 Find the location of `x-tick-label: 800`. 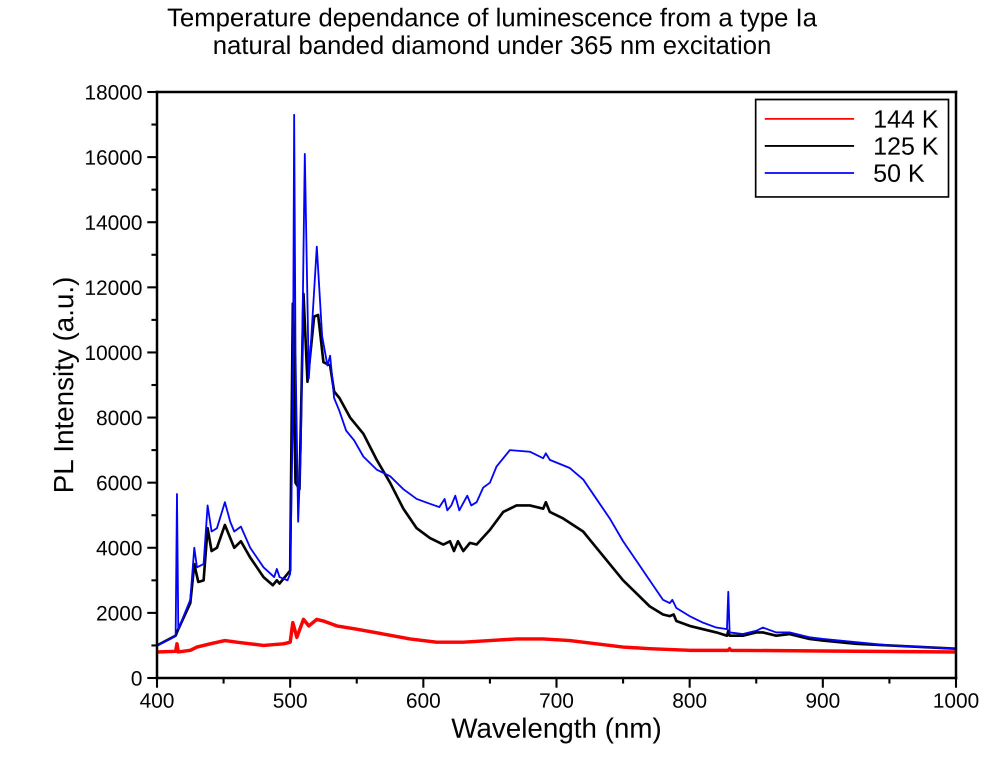

x-tick-label: 800 is located at coordinates (689, 700).